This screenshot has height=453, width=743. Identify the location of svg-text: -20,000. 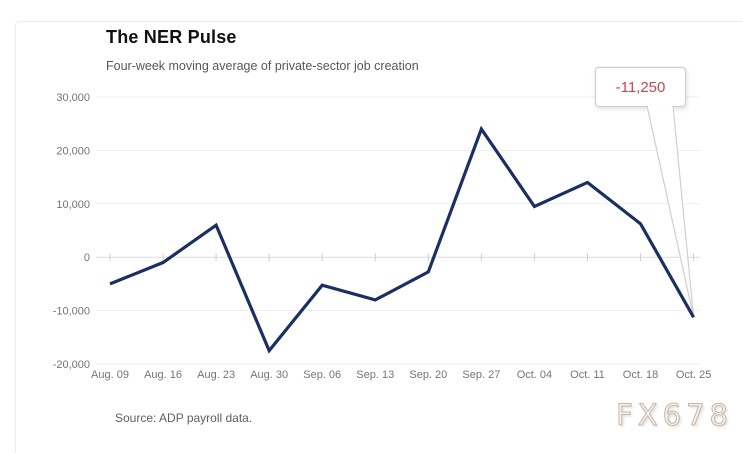
(71, 365).